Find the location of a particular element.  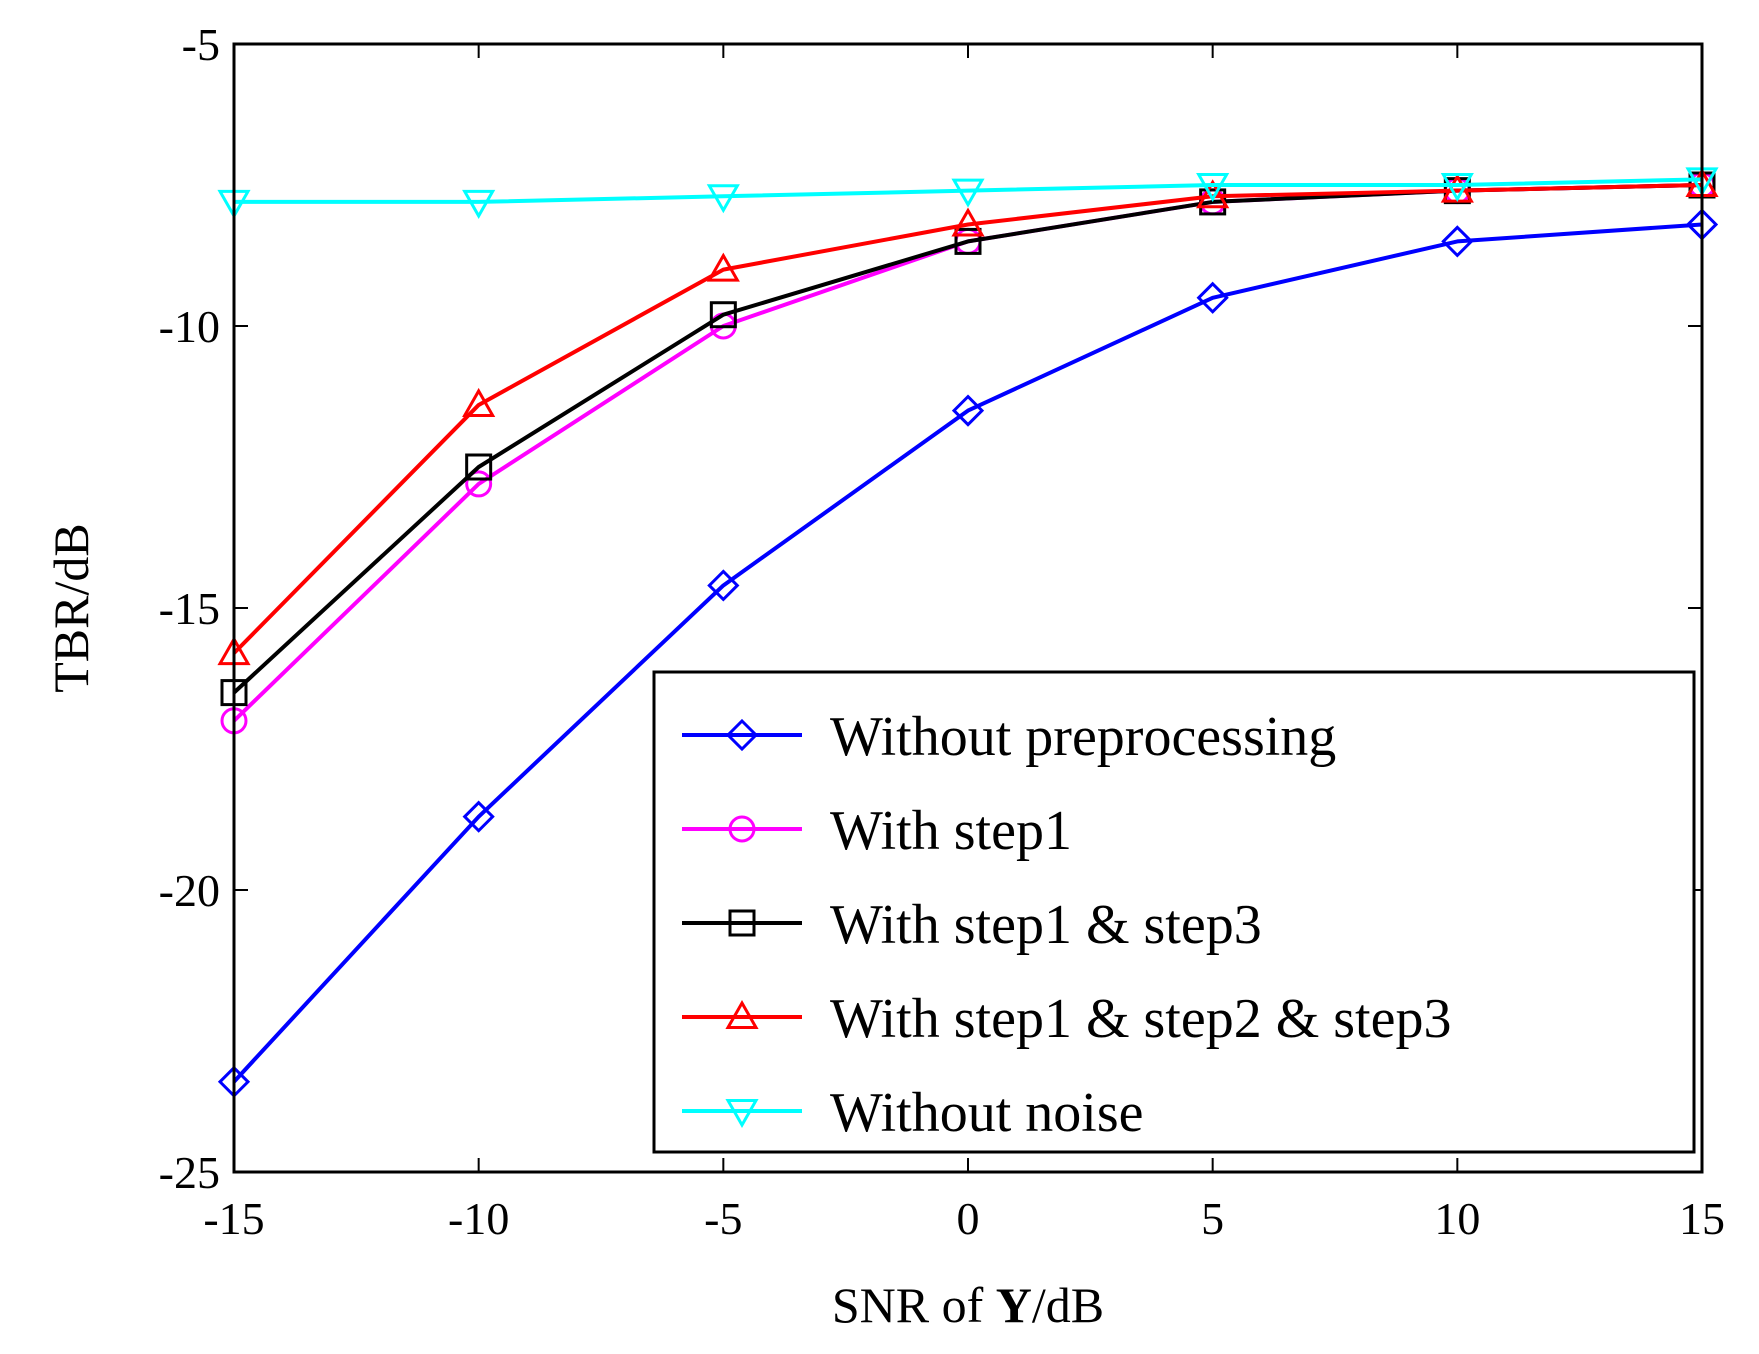

y-tick-label: -20 is located at coordinates (189, 890).